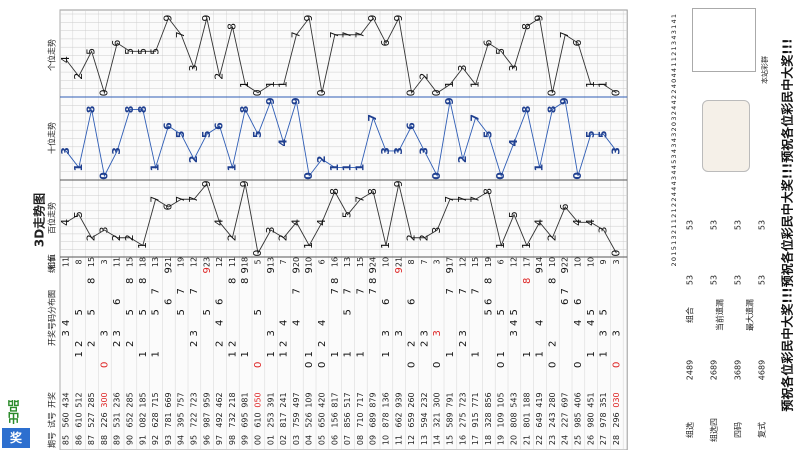  I want to click on distribution-label: 开奖号码分布图, so click(52, 318).